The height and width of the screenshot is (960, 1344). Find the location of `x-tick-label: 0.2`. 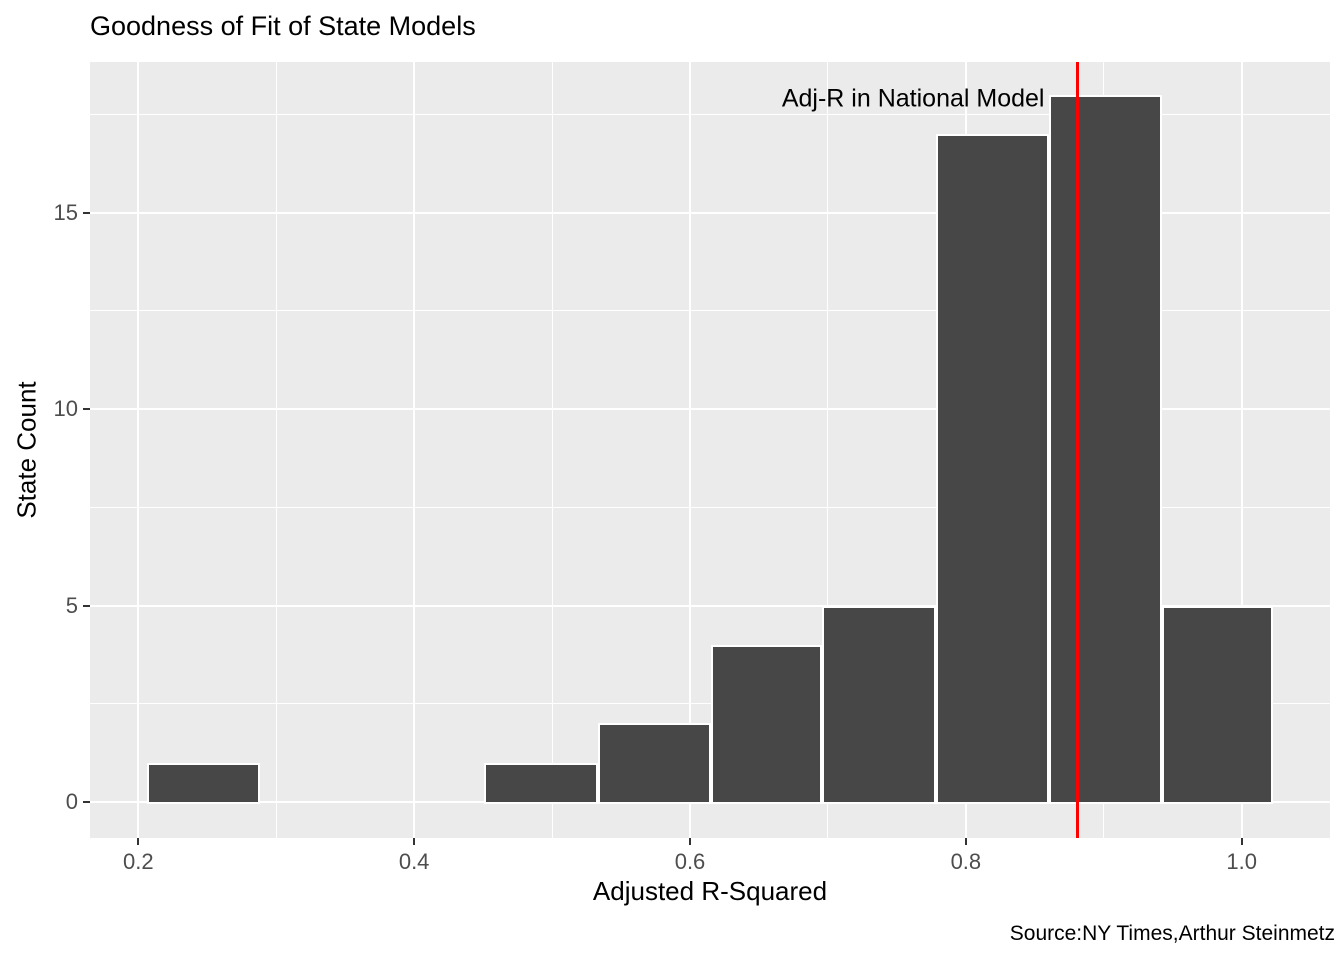

x-tick-label: 0.2 is located at coordinates (138, 861).